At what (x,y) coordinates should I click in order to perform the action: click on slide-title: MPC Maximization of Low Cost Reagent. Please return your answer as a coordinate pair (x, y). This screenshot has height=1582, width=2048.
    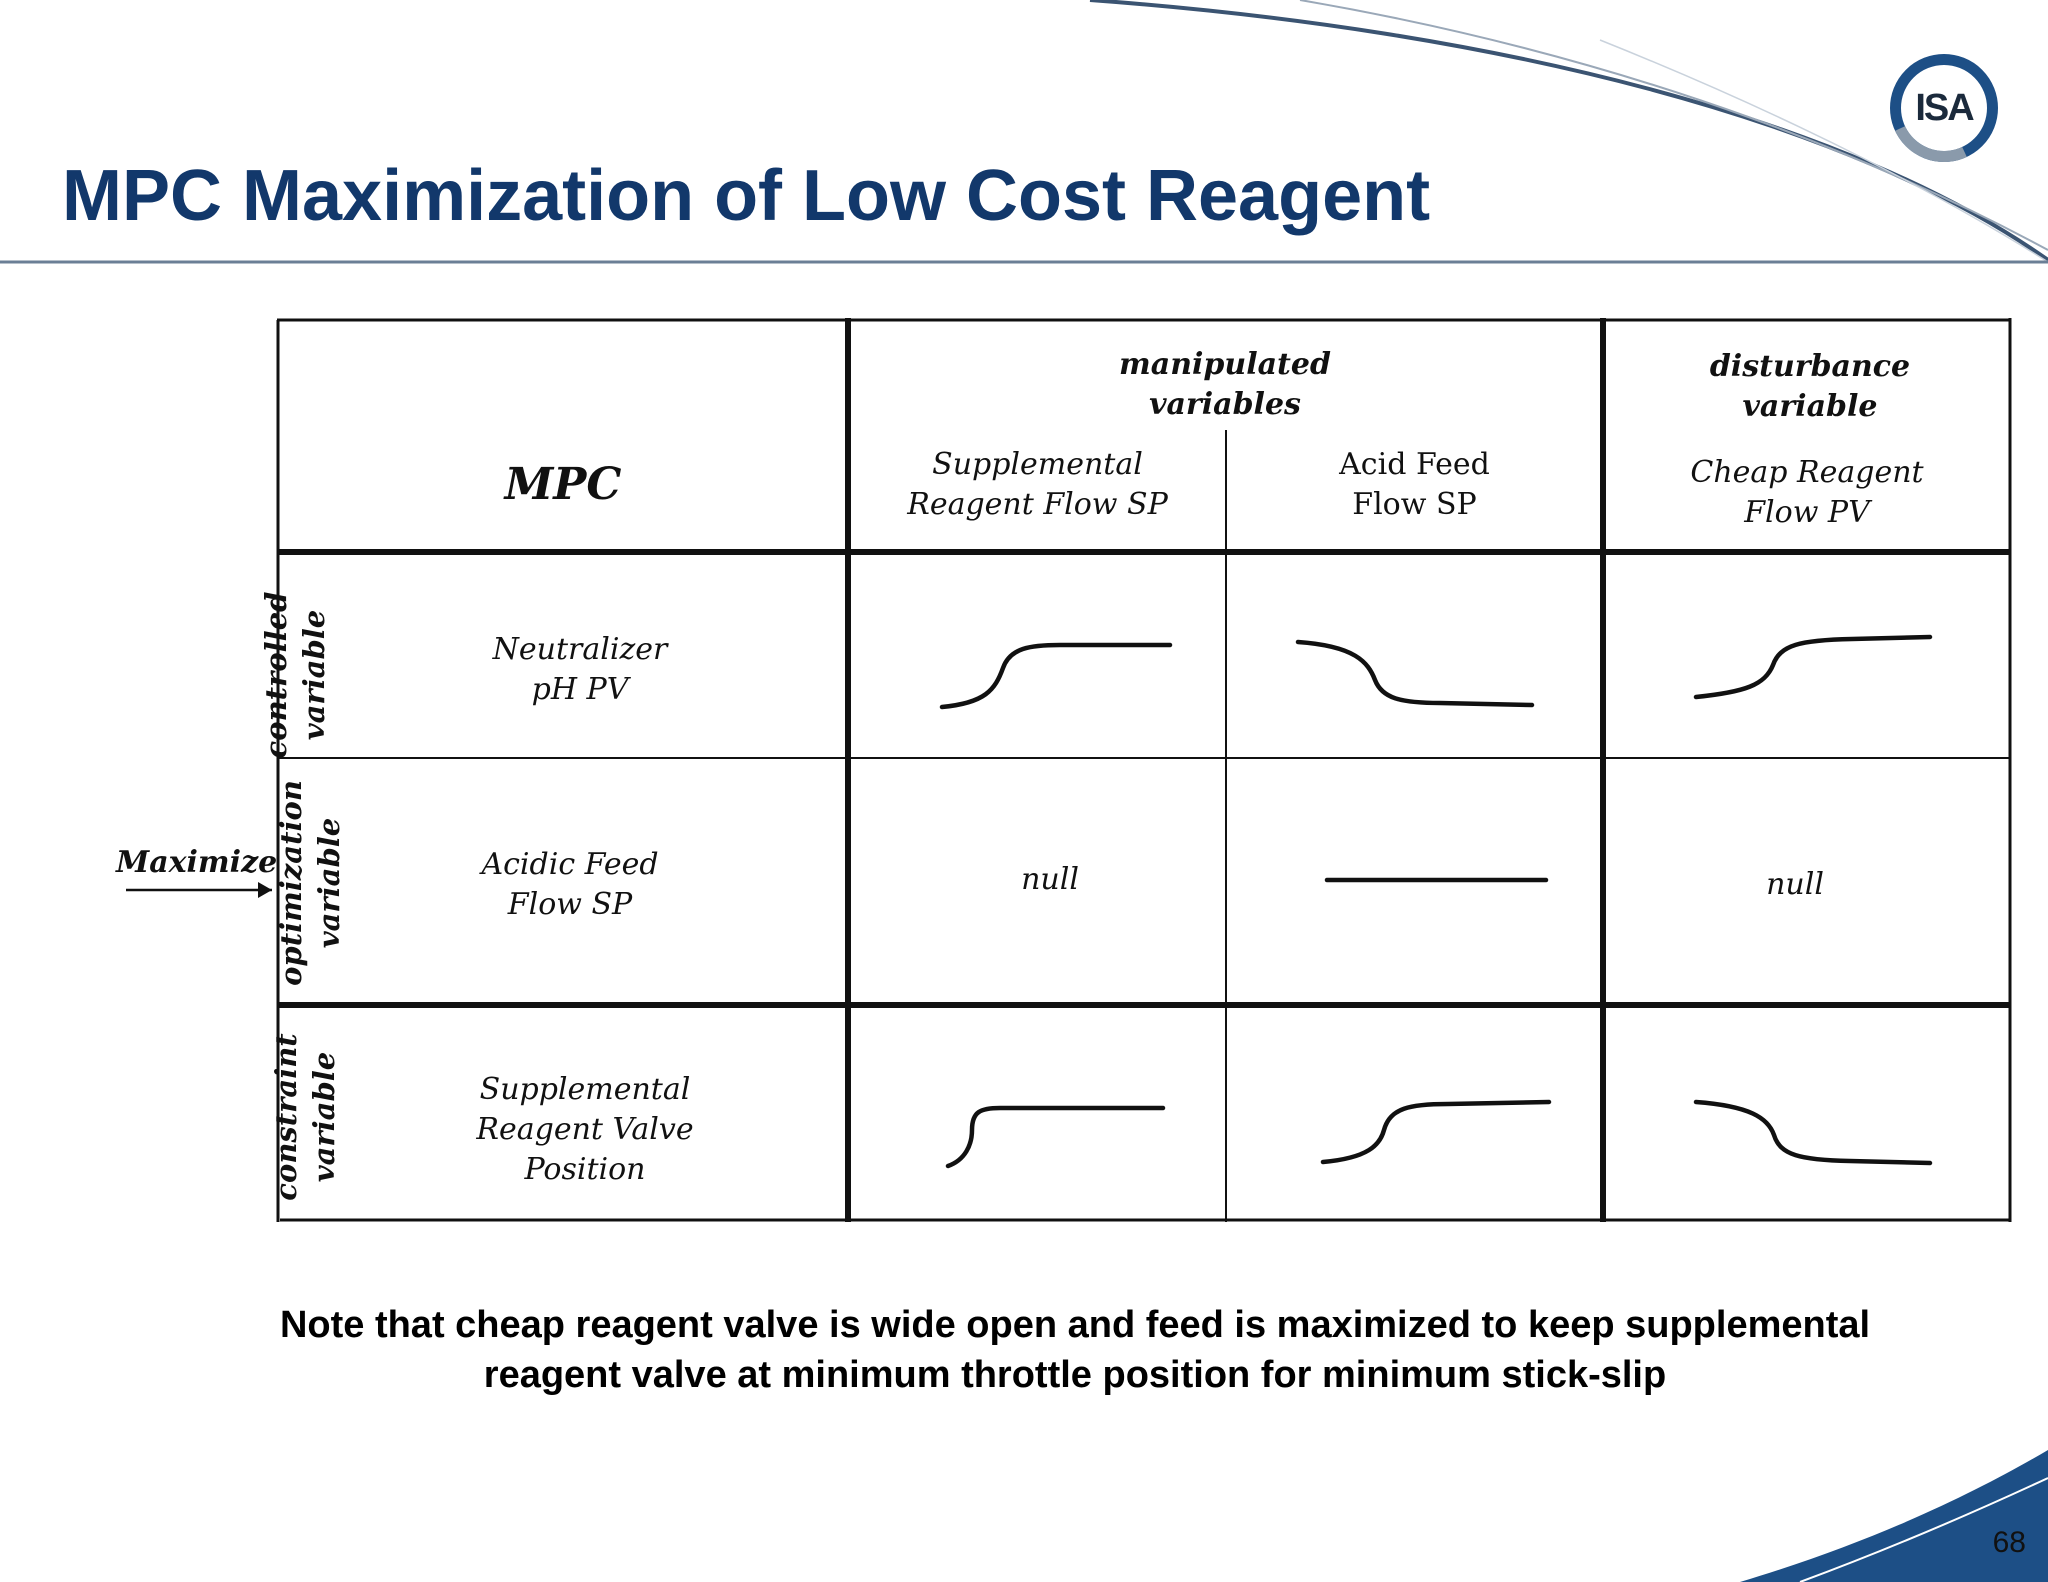
    Looking at the image, I should click on (746, 196).